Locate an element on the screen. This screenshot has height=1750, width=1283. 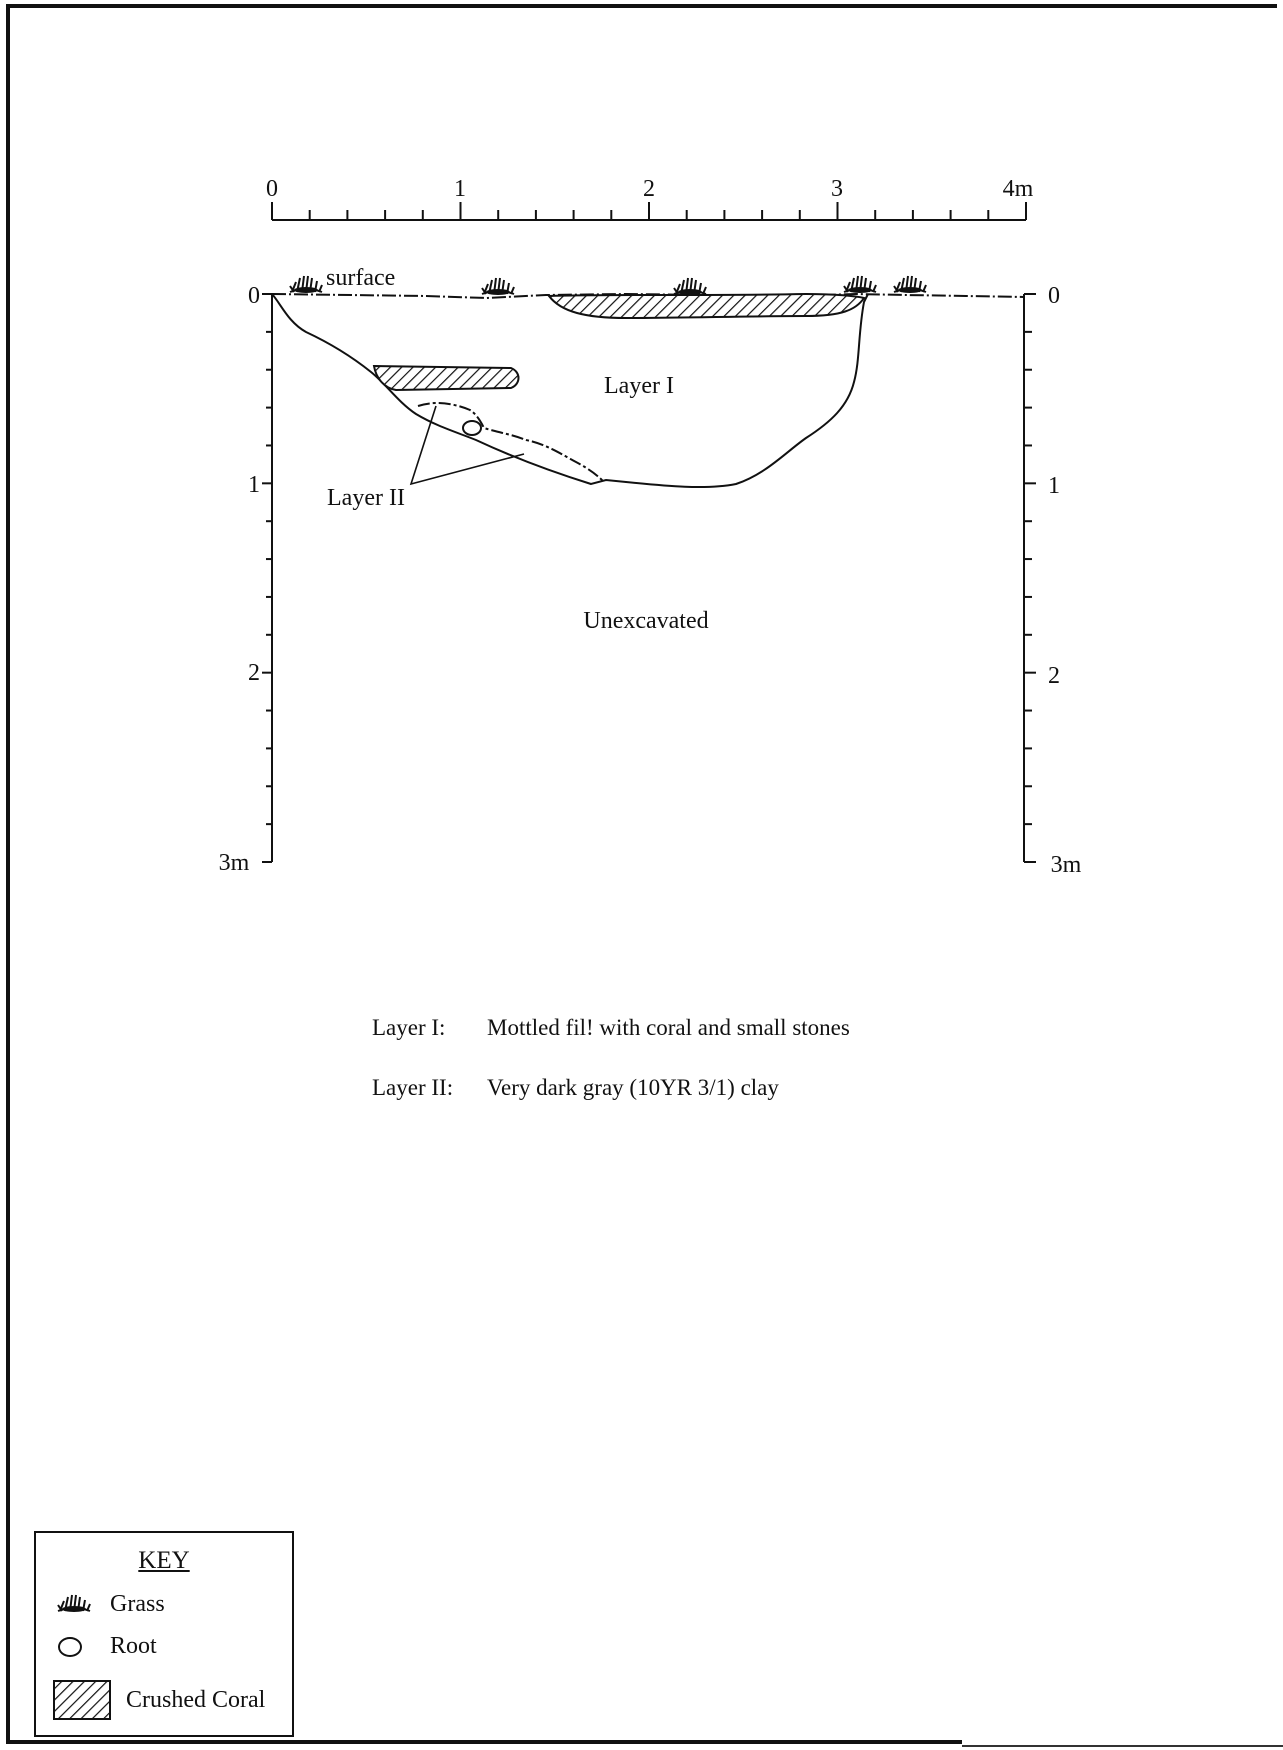
layer-1-description-term: Layer I: is located at coordinates (409, 1027).